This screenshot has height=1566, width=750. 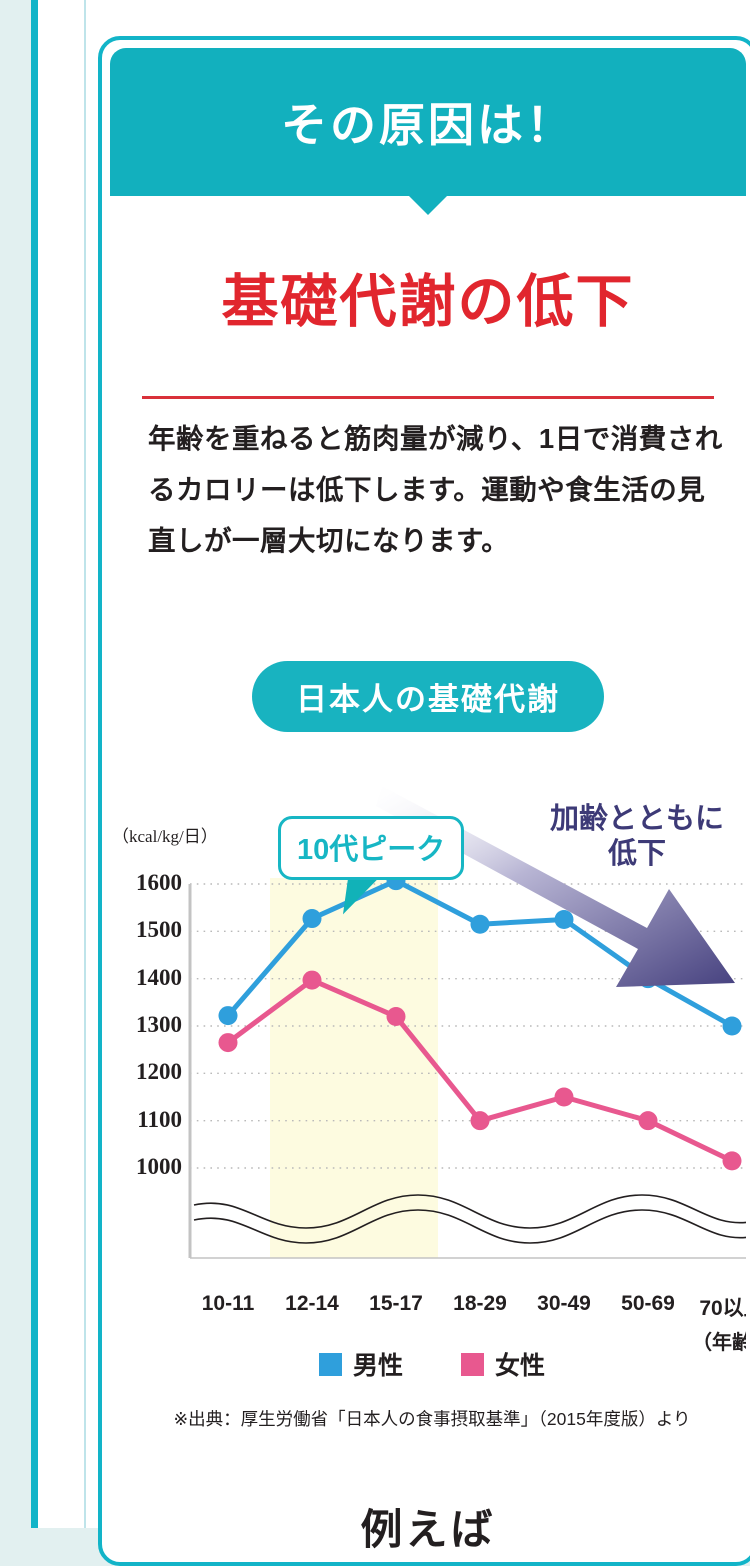 I want to click on card-header: その原因は！, so click(x=428, y=122).